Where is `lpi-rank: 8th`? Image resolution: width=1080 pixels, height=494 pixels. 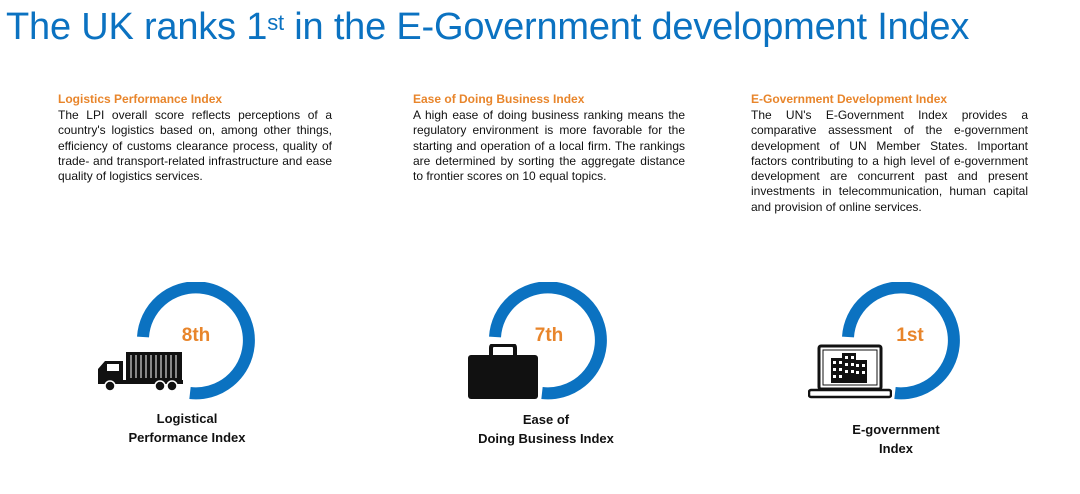 lpi-rank: 8th is located at coordinates (196, 335).